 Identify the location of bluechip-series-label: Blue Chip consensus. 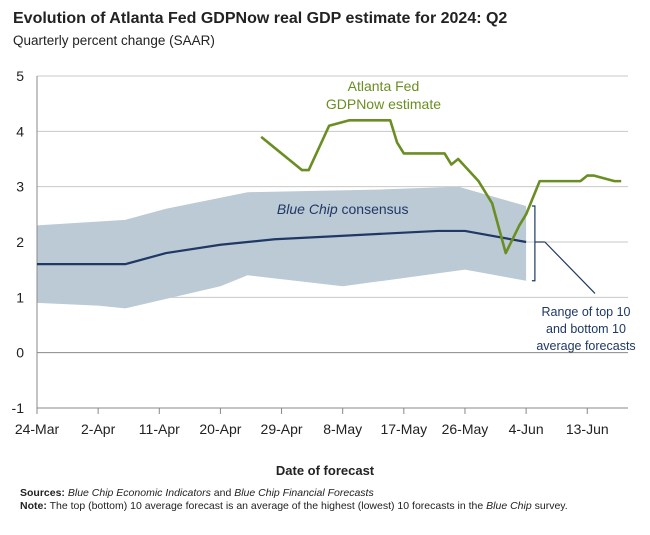
(343, 209).